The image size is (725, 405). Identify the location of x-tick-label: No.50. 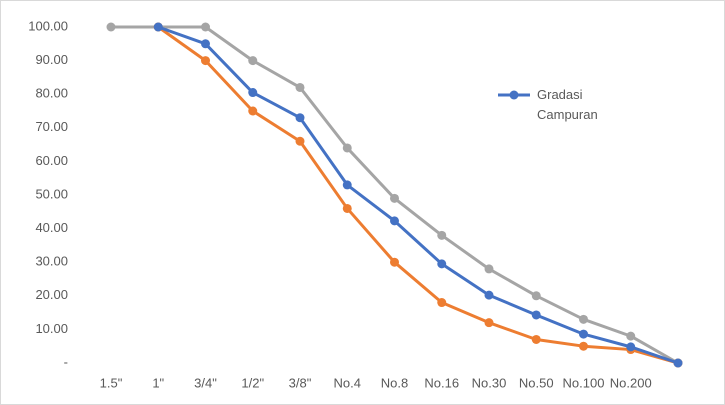
(536, 382).